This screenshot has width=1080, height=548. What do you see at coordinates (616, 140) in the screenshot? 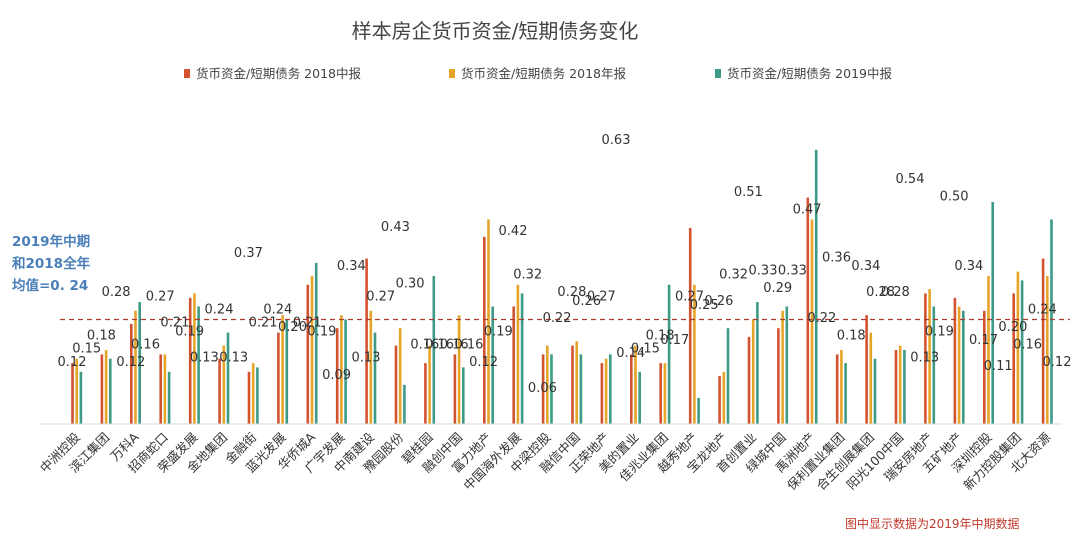
I see `data-label: 0.63` at bounding box center [616, 140].